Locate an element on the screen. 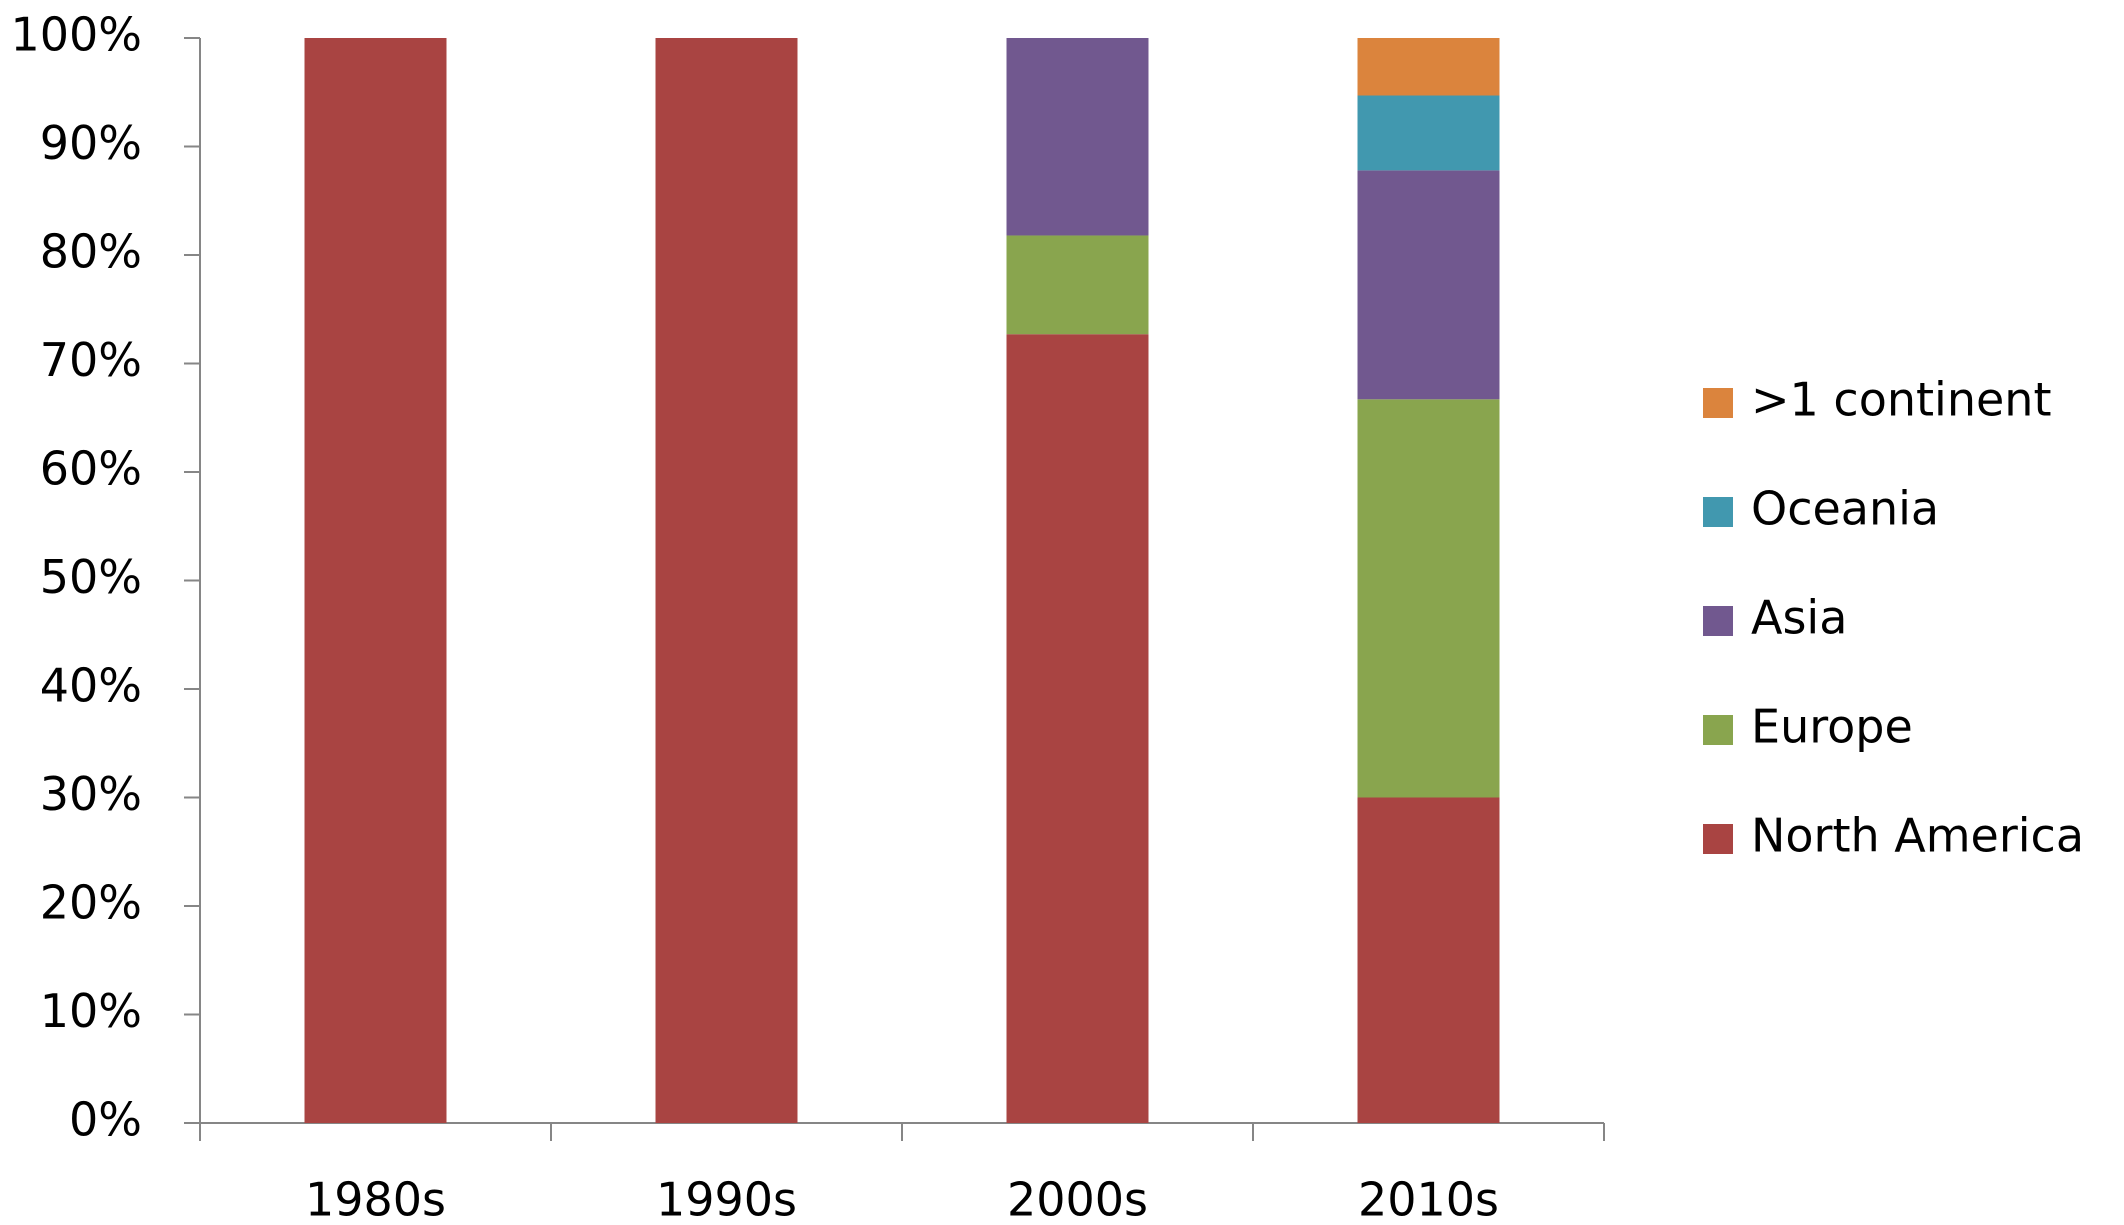 The image size is (2124, 1225). x-tick-label: 2000s is located at coordinates (1077, 1199).